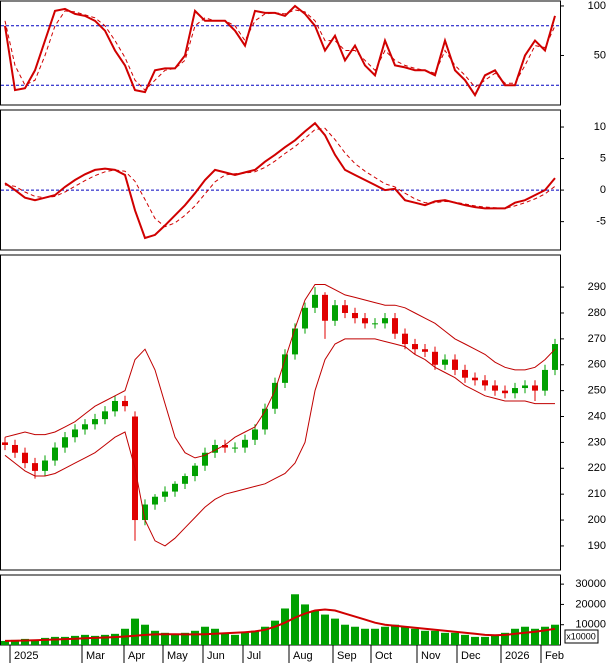 The width and height of the screenshot is (611, 663). I want to click on y-tick-label: -5, so click(601, 222).